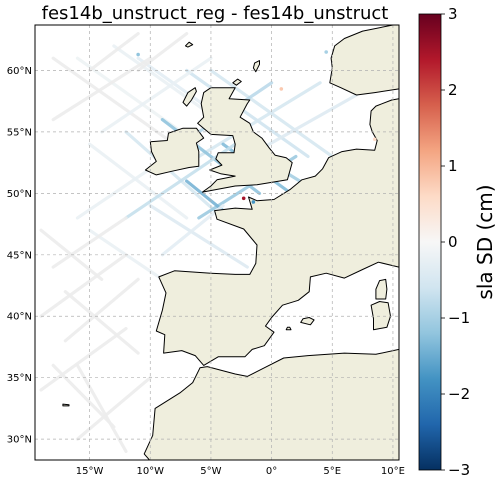 Image resolution: width=500 pixels, height=484 pixels. I want to click on lat-tick-label: 45°N, so click(19, 255).